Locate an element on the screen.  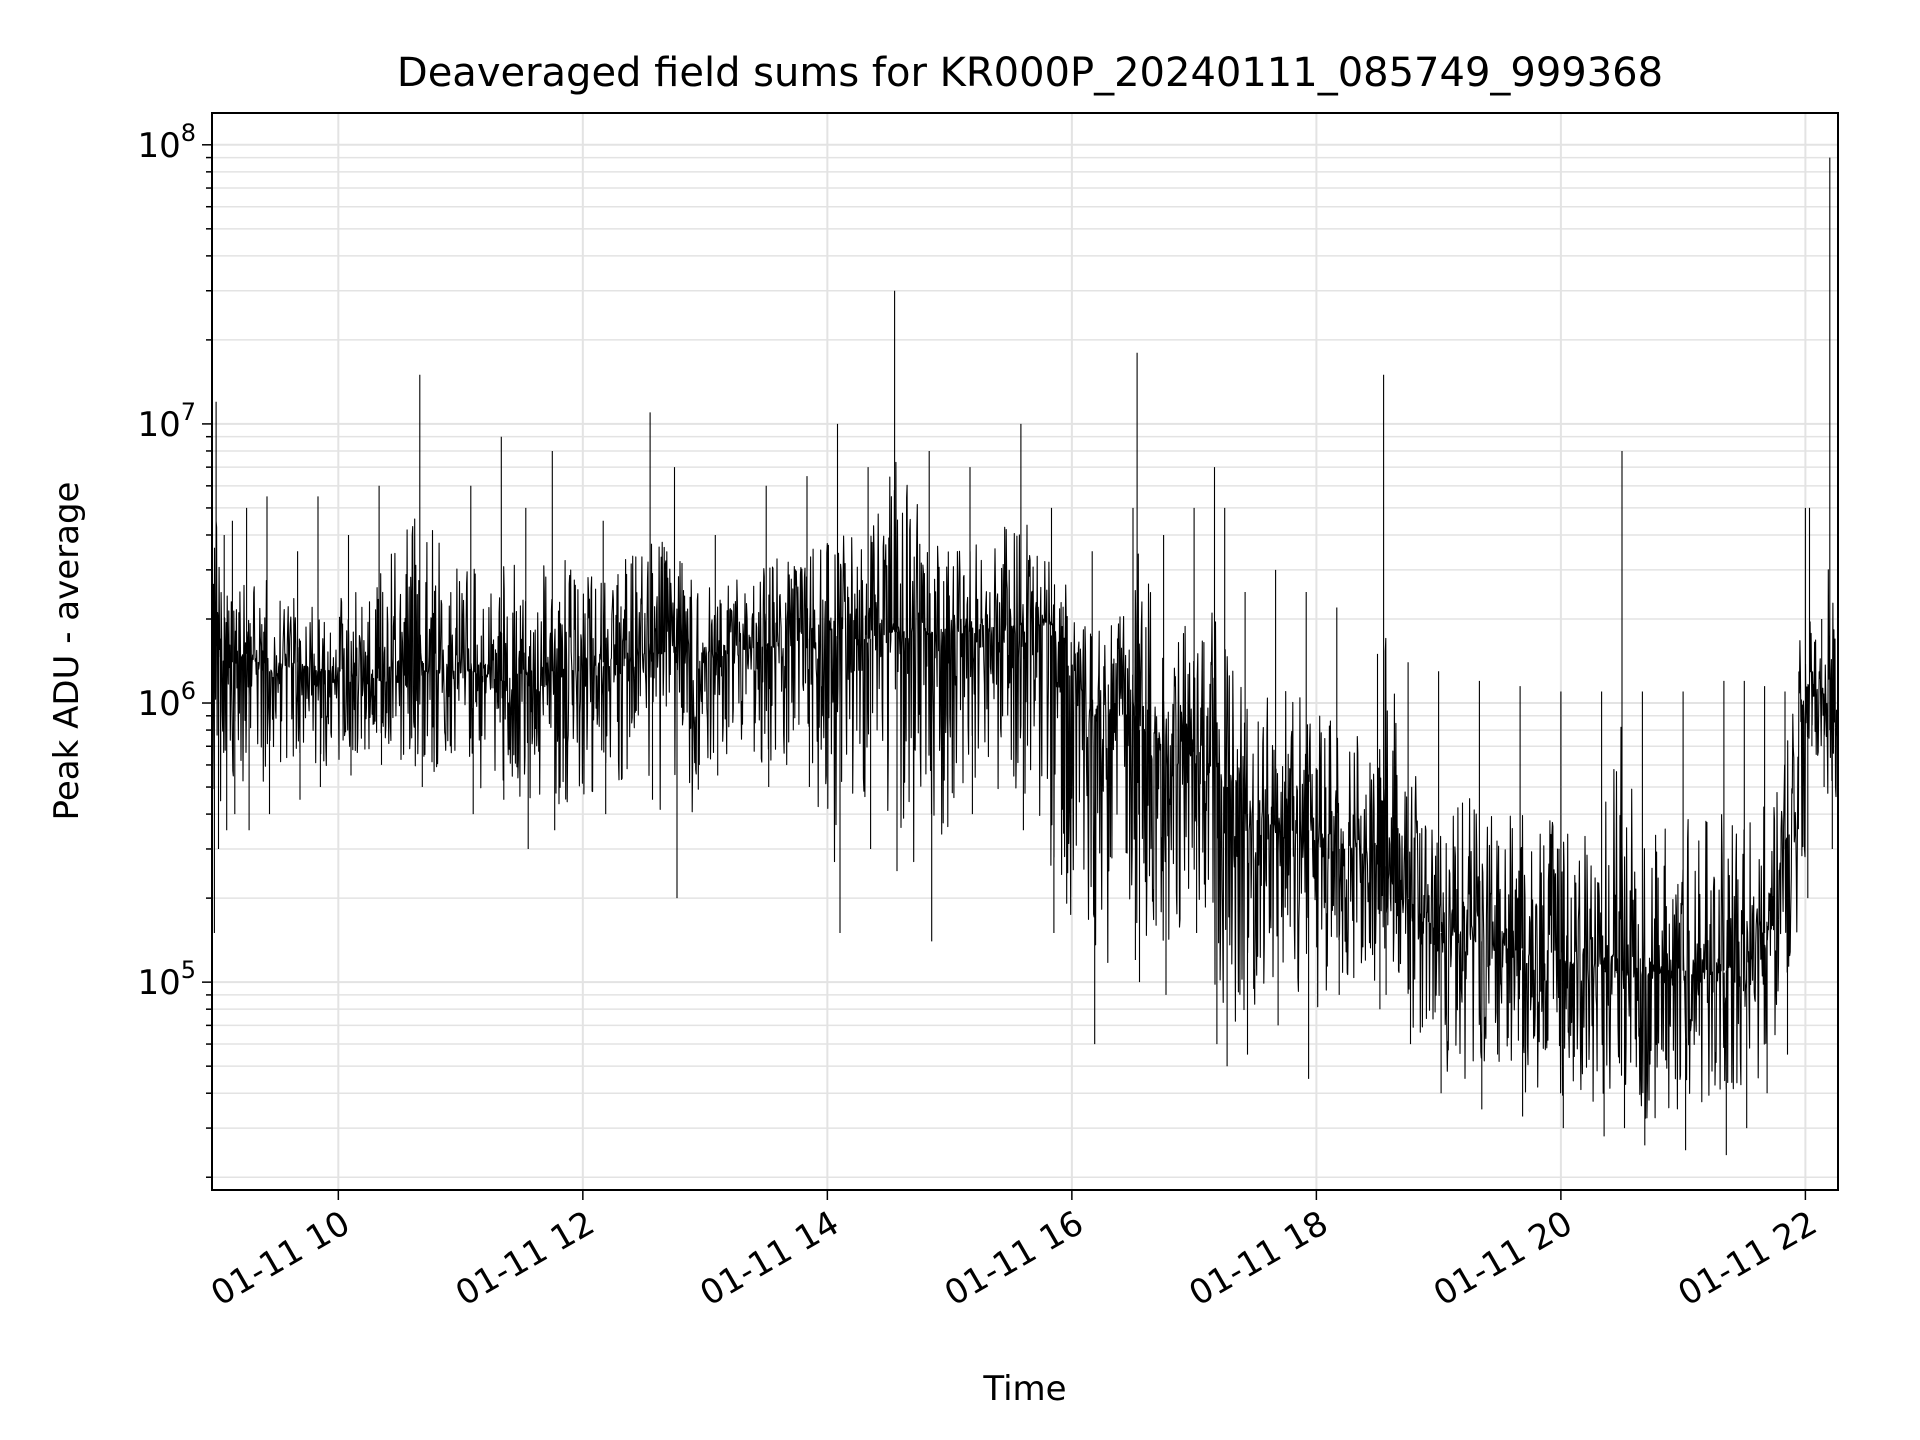
y-axis-label: Peak ADU - average is located at coordinates (67, 651).